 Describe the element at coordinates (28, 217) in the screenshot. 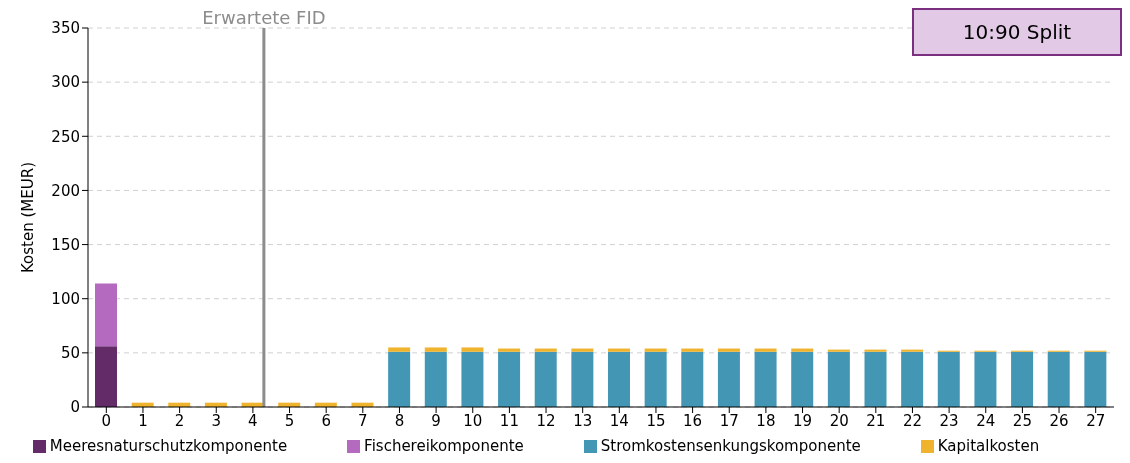

I see `y-axis-title: Kosten (MEUR)` at that location.